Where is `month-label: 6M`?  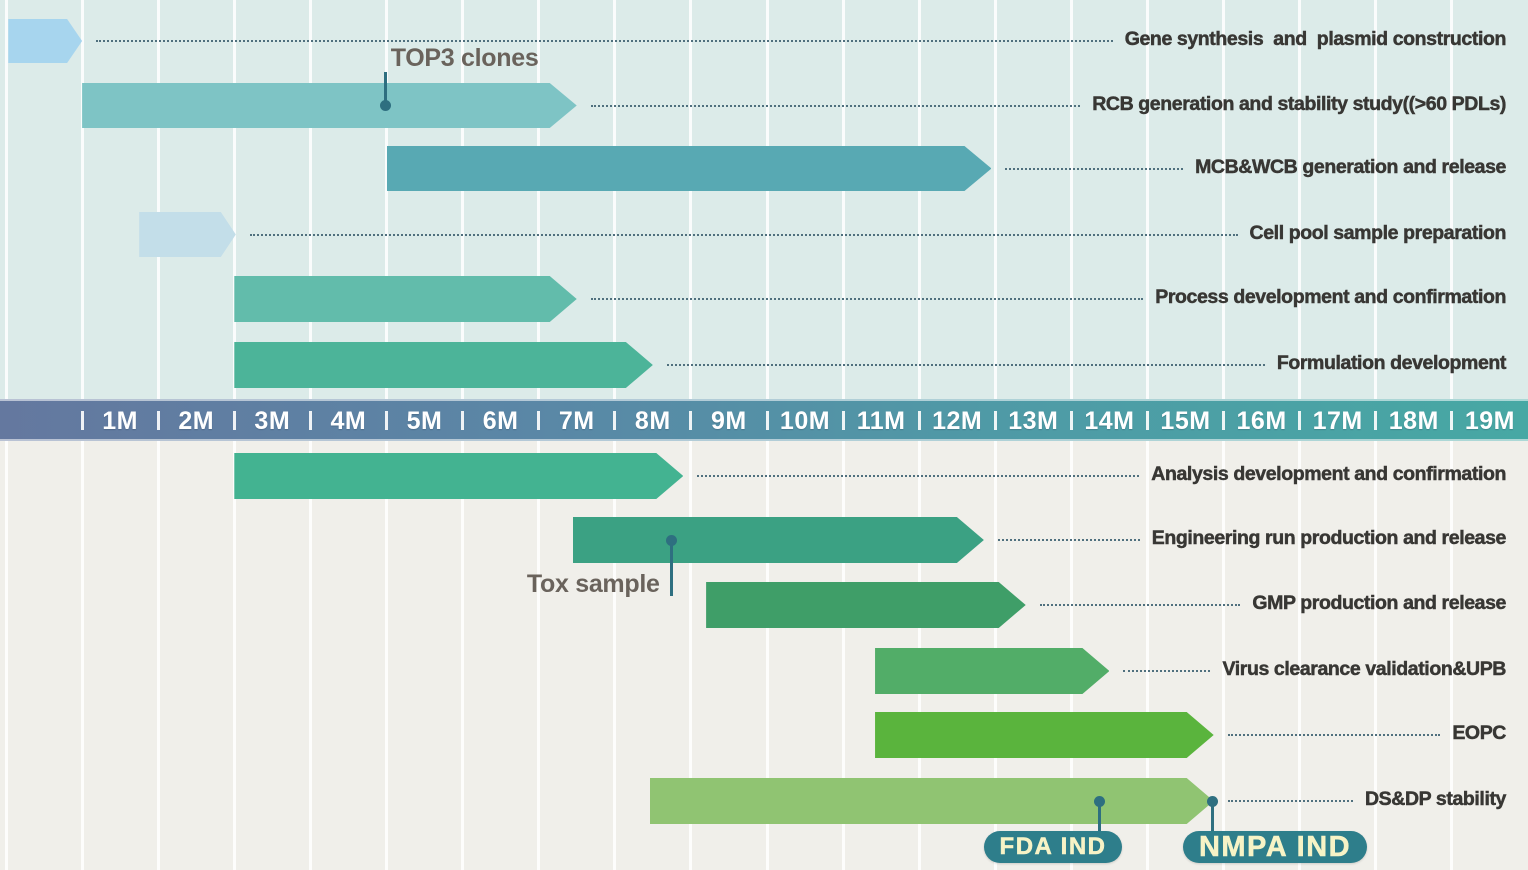
month-label: 6M is located at coordinates (500, 421).